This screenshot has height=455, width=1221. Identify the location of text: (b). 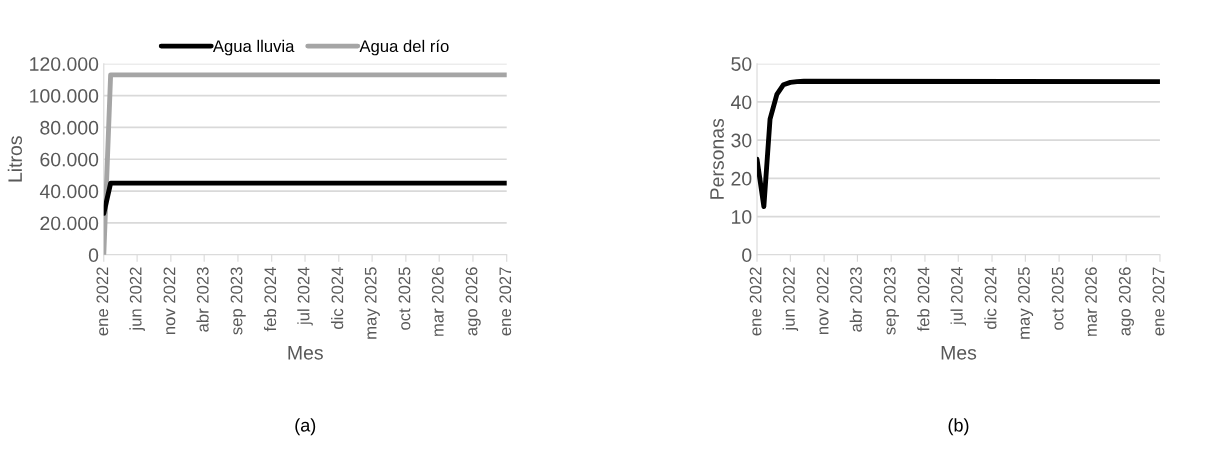
(958, 427).